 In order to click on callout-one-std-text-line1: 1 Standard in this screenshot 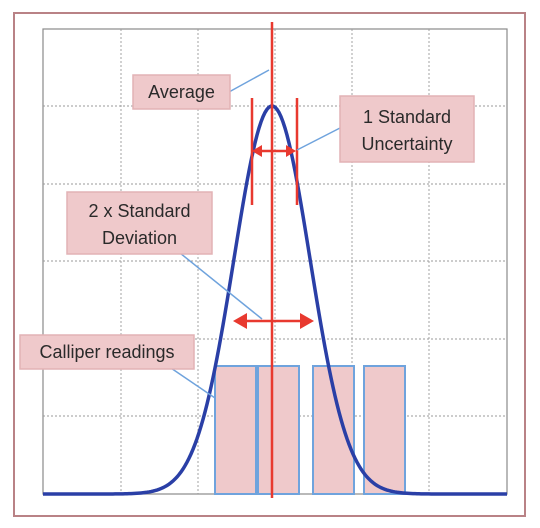, I will do `click(407, 117)`.